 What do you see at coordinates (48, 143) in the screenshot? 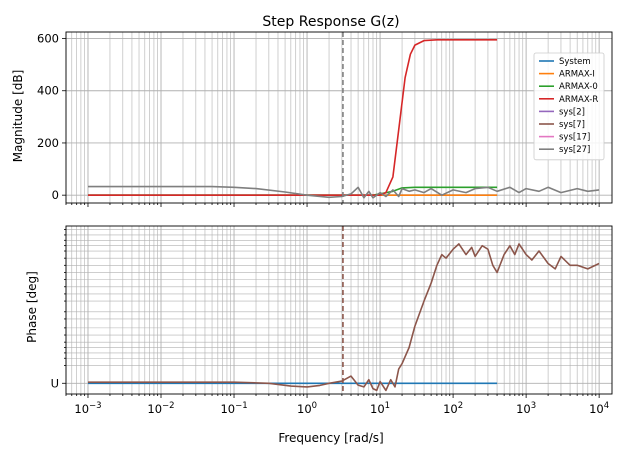
I see `y-tick-label: 200` at bounding box center [48, 143].